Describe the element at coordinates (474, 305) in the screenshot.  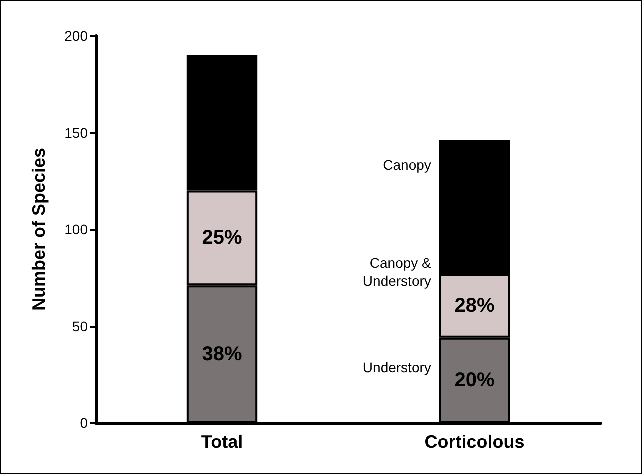
I see `annotation: 28%` at that location.